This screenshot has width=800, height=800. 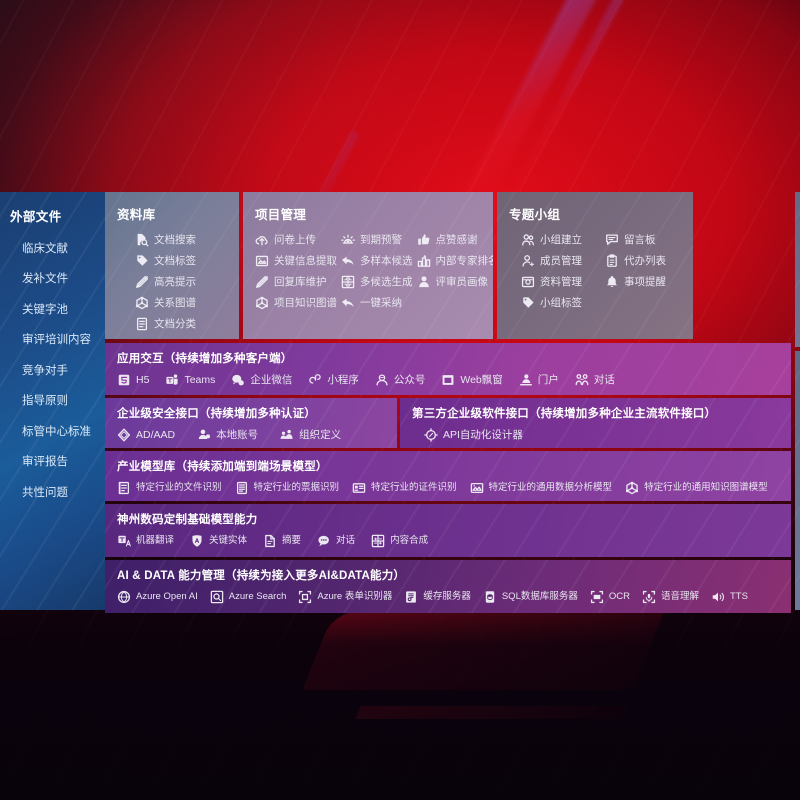 What do you see at coordinates (45, 248) in the screenshot?
I see `sidebar-item-clinical-literature: 临床文献` at bounding box center [45, 248].